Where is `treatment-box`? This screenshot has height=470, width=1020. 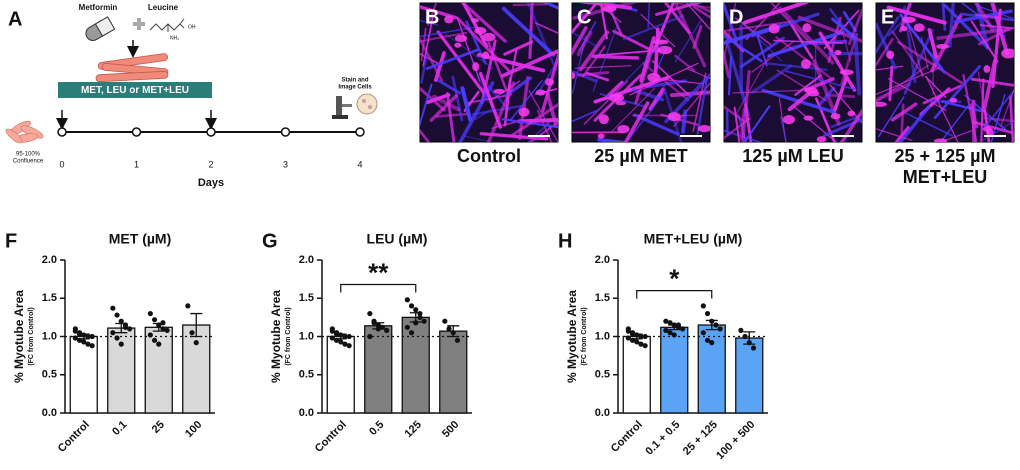
treatment-box is located at coordinates (135, 90).